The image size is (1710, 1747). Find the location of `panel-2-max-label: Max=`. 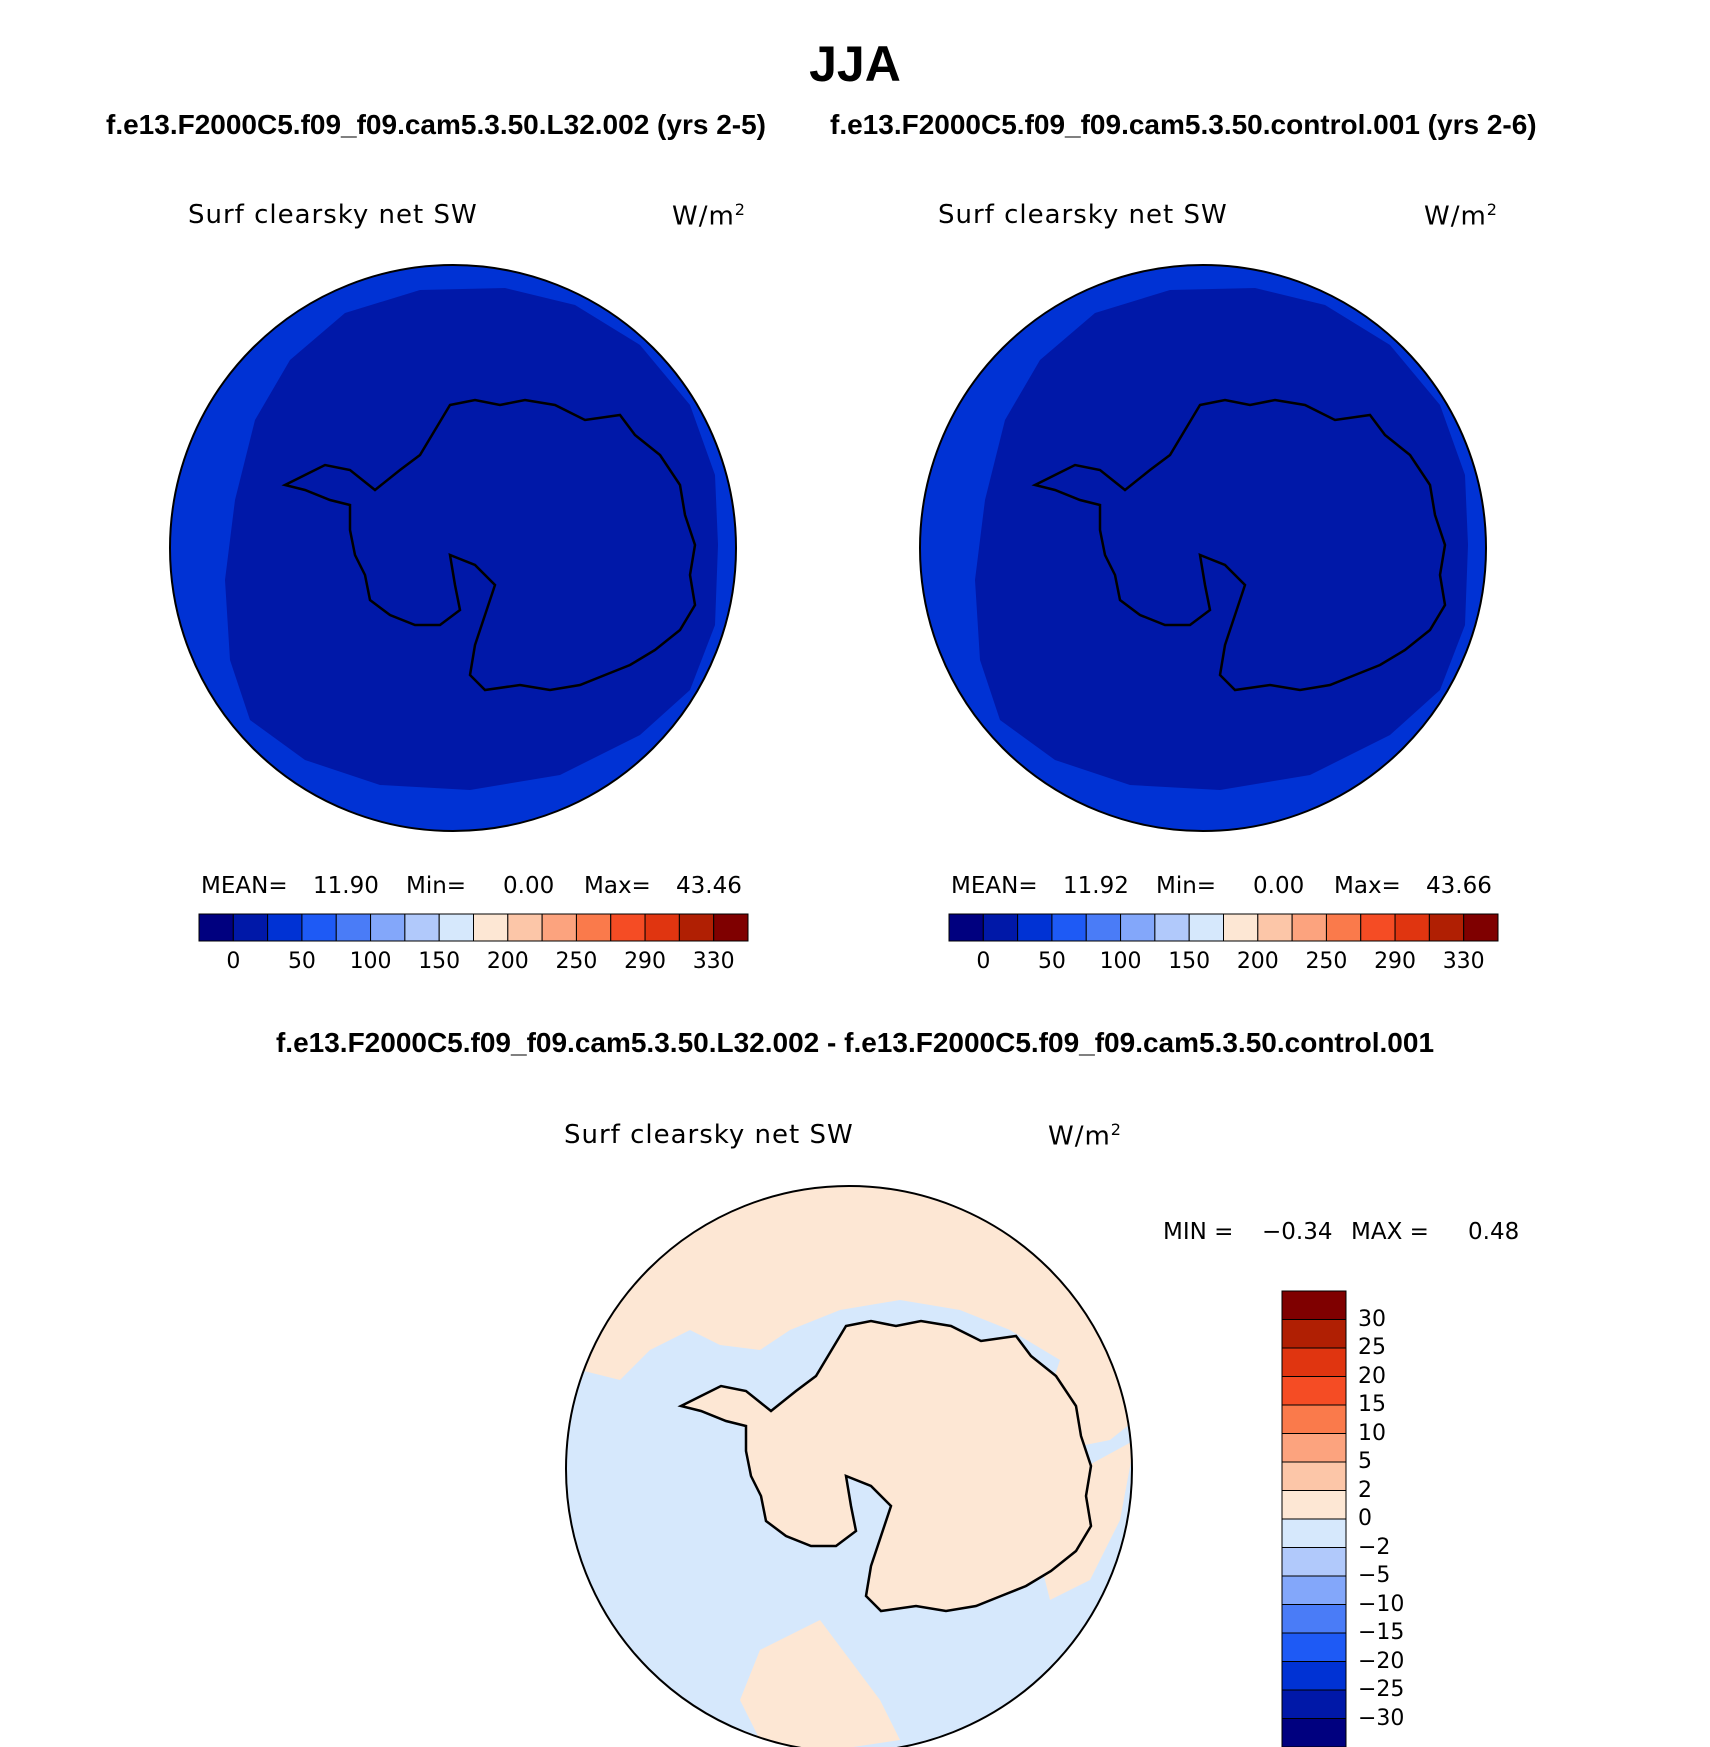

panel-2-max-label: Max= is located at coordinates (1367, 886).